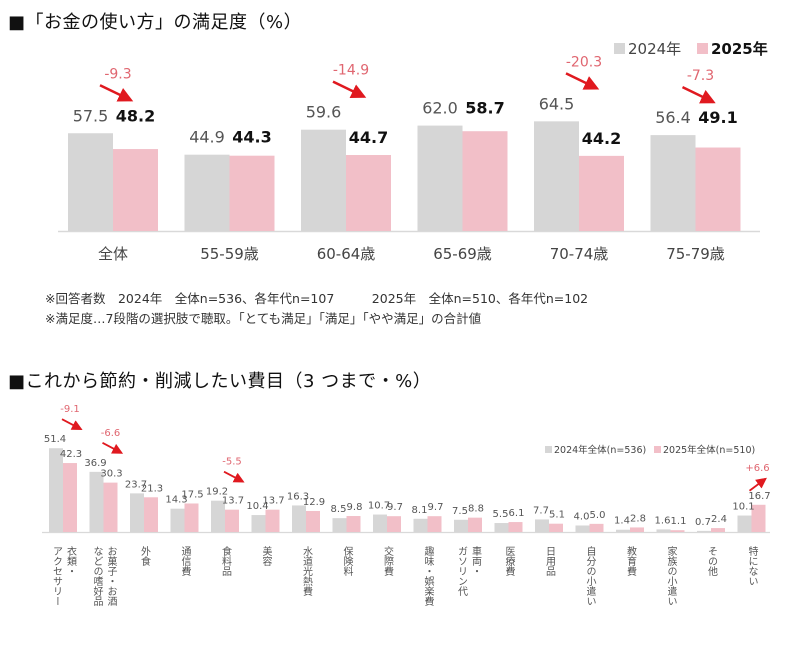 The width and height of the screenshot is (800, 646). What do you see at coordinates (217, 492) in the screenshot?
I see `value-label-2024: 19.2` at bounding box center [217, 492].